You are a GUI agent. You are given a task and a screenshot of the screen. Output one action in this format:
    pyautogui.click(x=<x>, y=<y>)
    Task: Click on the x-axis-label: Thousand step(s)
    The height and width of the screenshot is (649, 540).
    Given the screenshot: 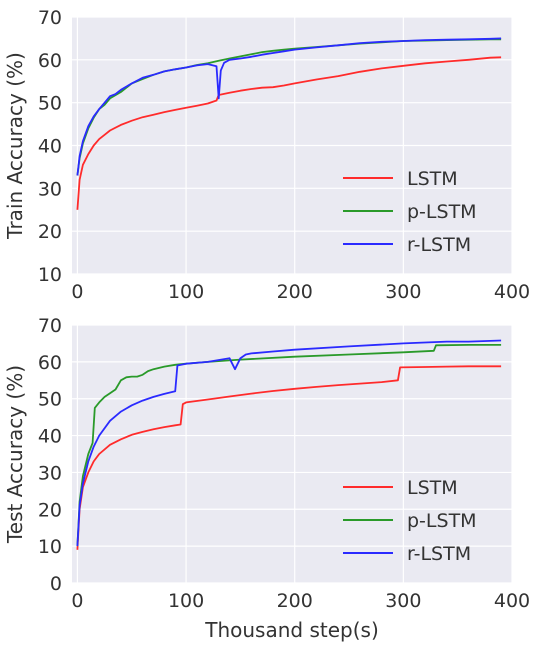 What is the action you would take?
    pyautogui.click(x=291, y=630)
    